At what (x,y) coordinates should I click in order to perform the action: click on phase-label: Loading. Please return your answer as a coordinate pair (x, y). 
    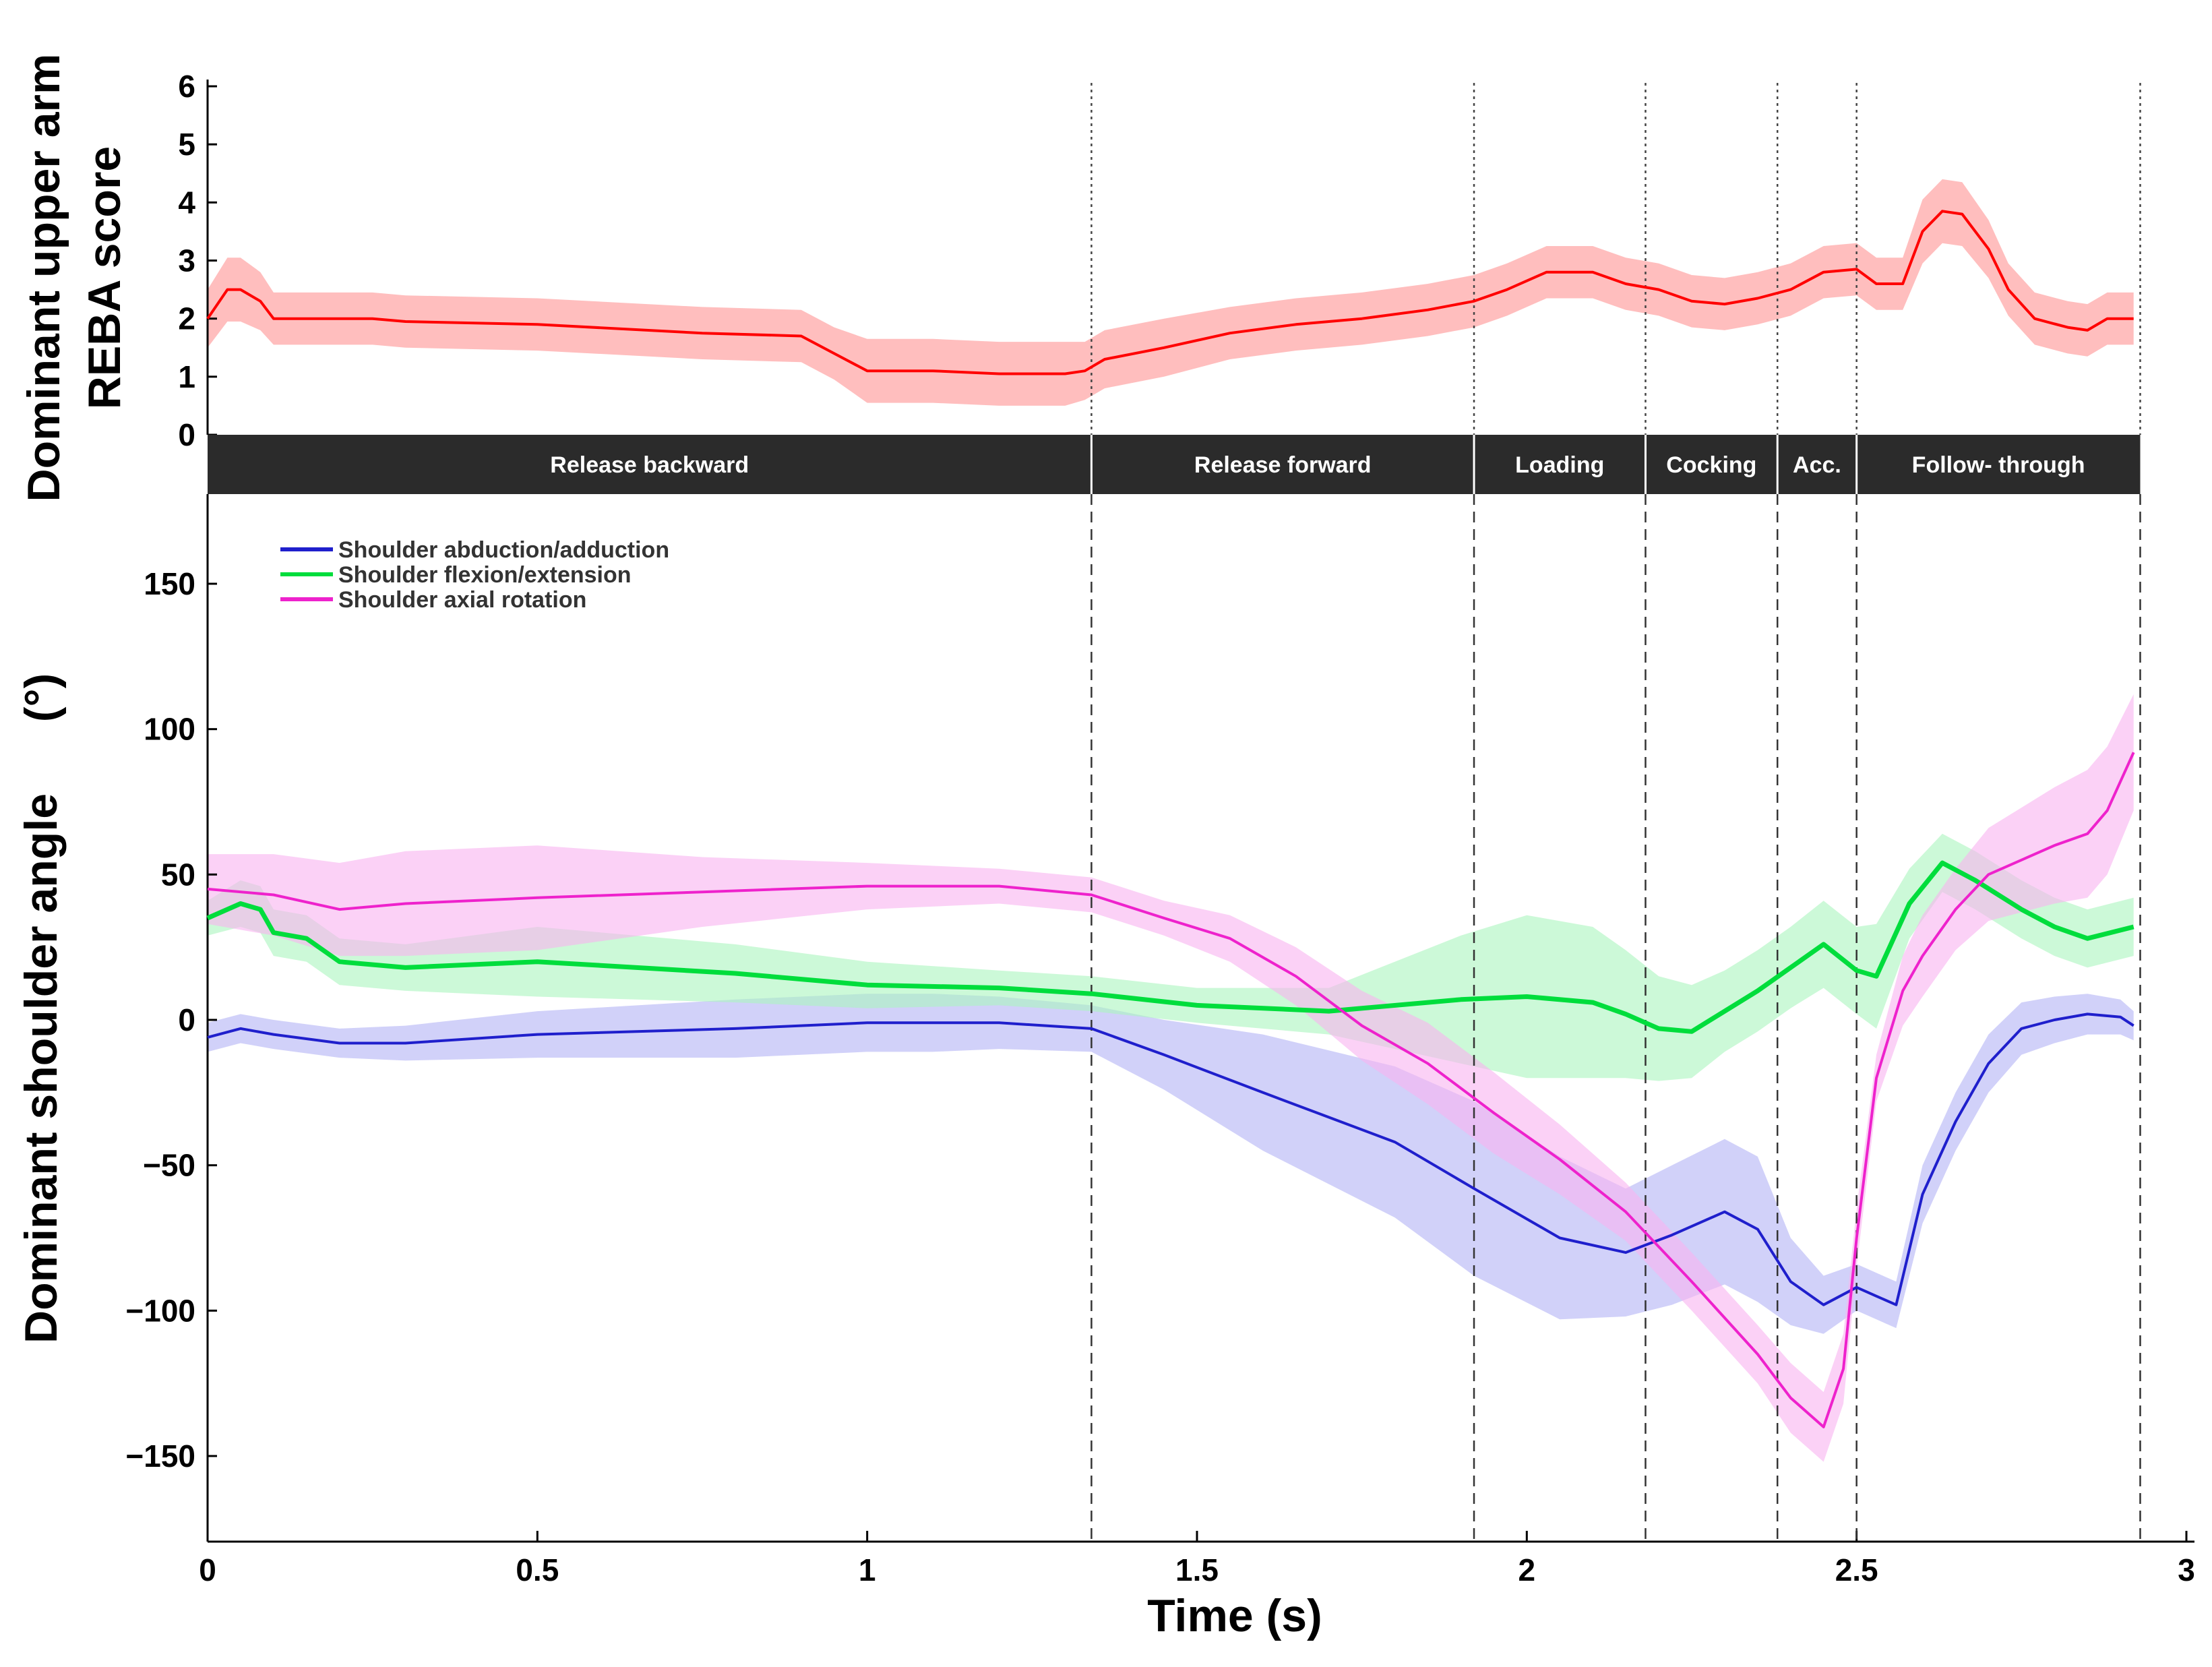
    Looking at the image, I should click on (1560, 465).